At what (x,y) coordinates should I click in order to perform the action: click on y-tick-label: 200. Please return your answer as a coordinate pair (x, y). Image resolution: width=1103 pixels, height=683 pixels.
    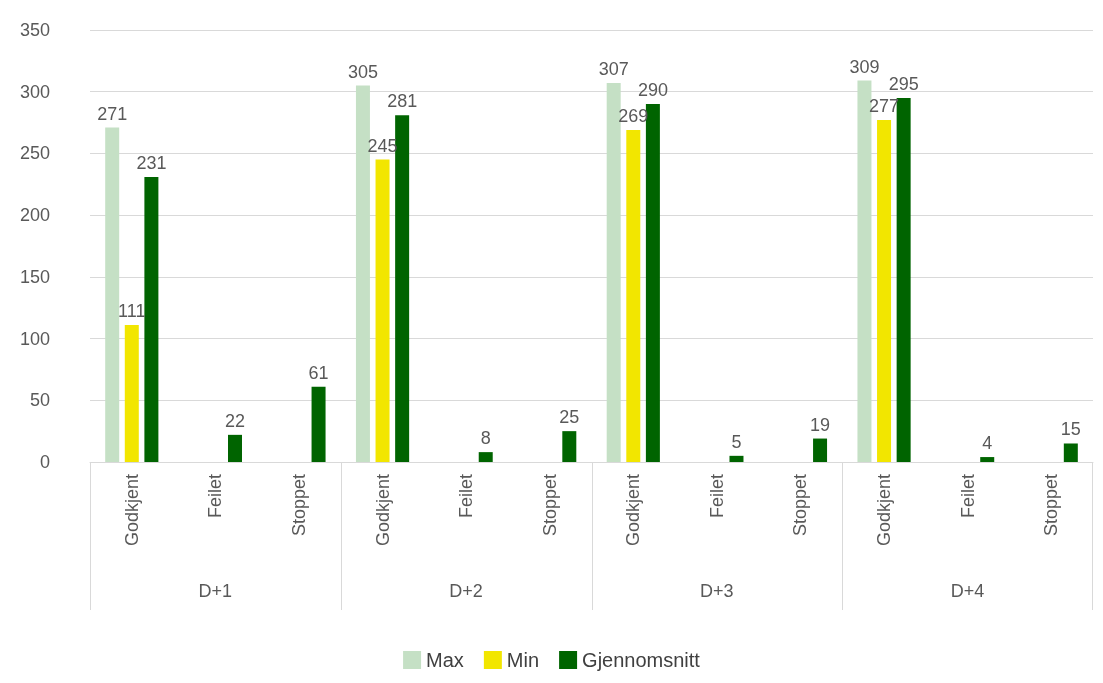
    Looking at the image, I should click on (34, 215).